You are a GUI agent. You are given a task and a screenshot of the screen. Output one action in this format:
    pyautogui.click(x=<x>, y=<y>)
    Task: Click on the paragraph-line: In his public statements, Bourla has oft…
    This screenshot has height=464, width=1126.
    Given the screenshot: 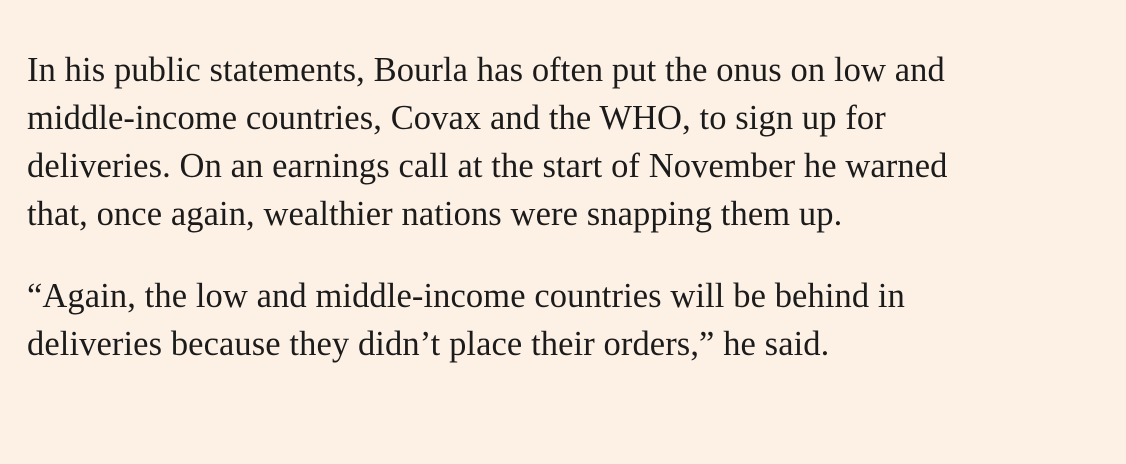 What is the action you would take?
    pyautogui.click(x=486, y=70)
    